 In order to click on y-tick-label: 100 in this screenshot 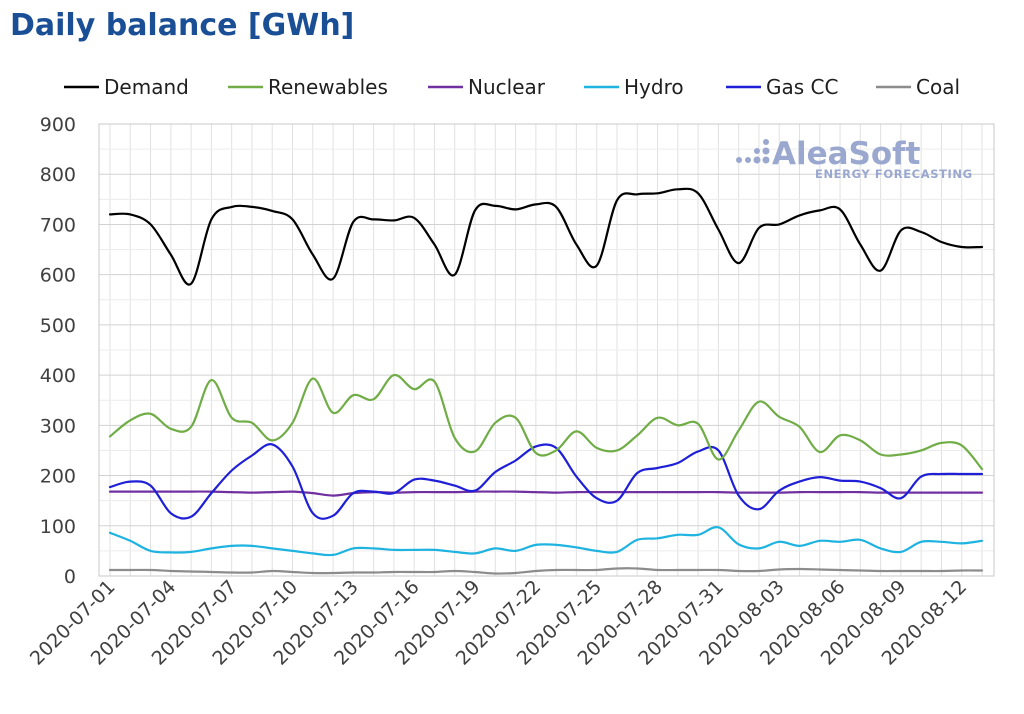, I will do `click(58, 527)`.